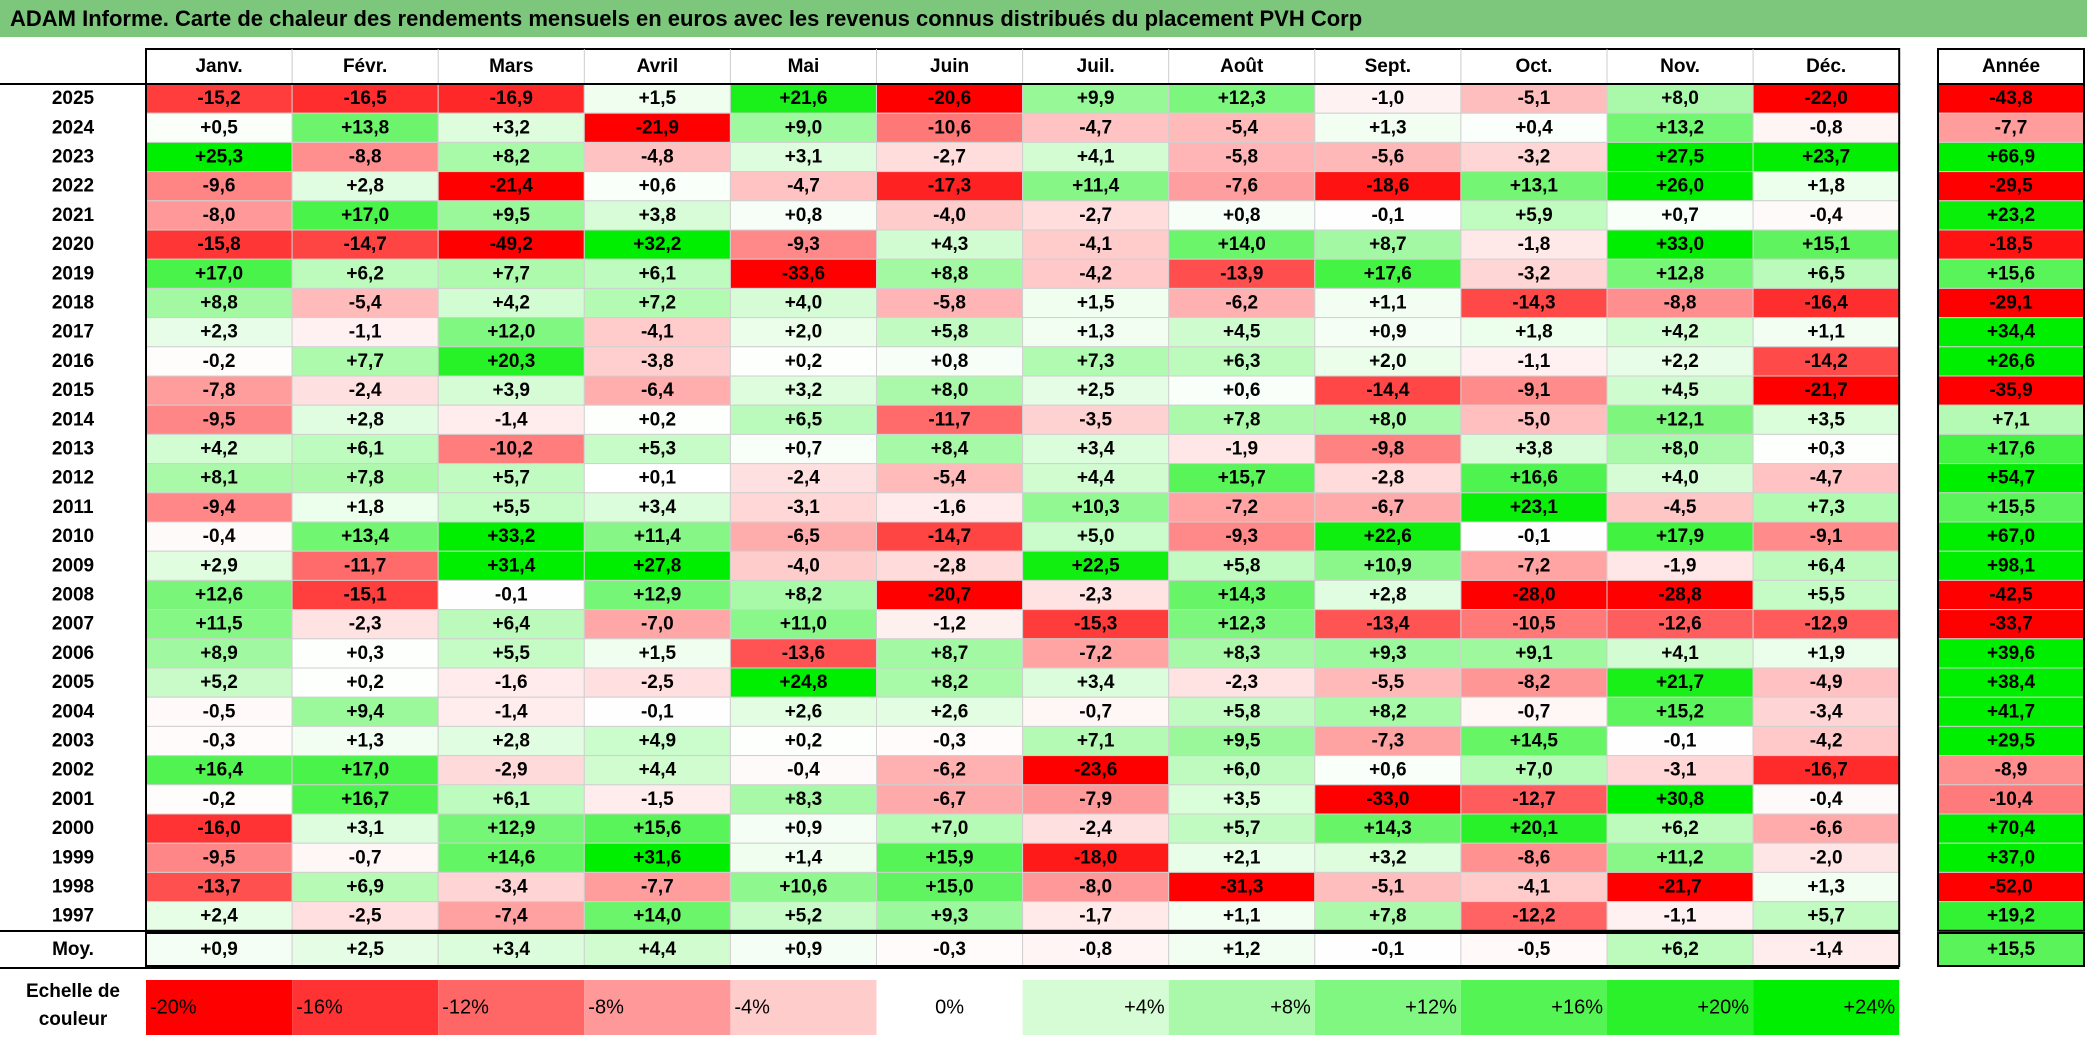  I want to click on cell-value: -3,8, so click(657, 361).